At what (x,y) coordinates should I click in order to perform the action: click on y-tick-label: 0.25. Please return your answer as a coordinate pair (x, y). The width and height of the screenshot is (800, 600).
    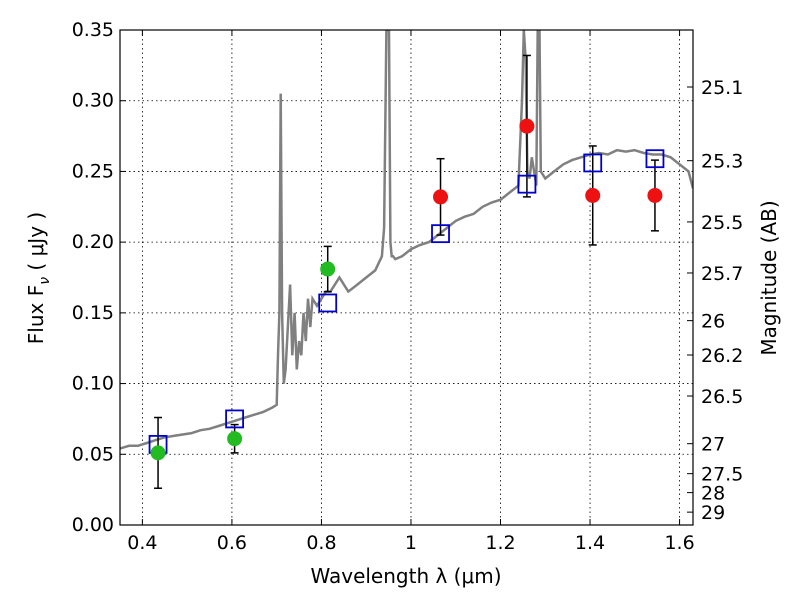
    Looking at the image, I should click on (93, 171).